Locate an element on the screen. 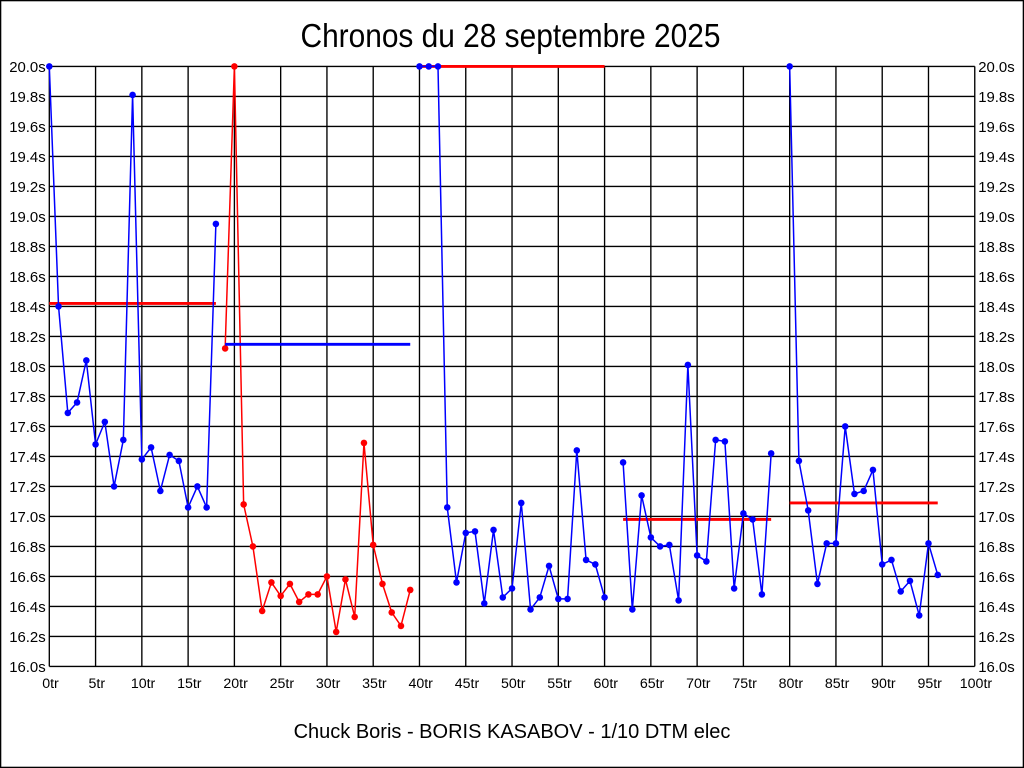 This screenshot has width=1024, height=768. svg-text: 0tr is located at coordinates (50, 684).